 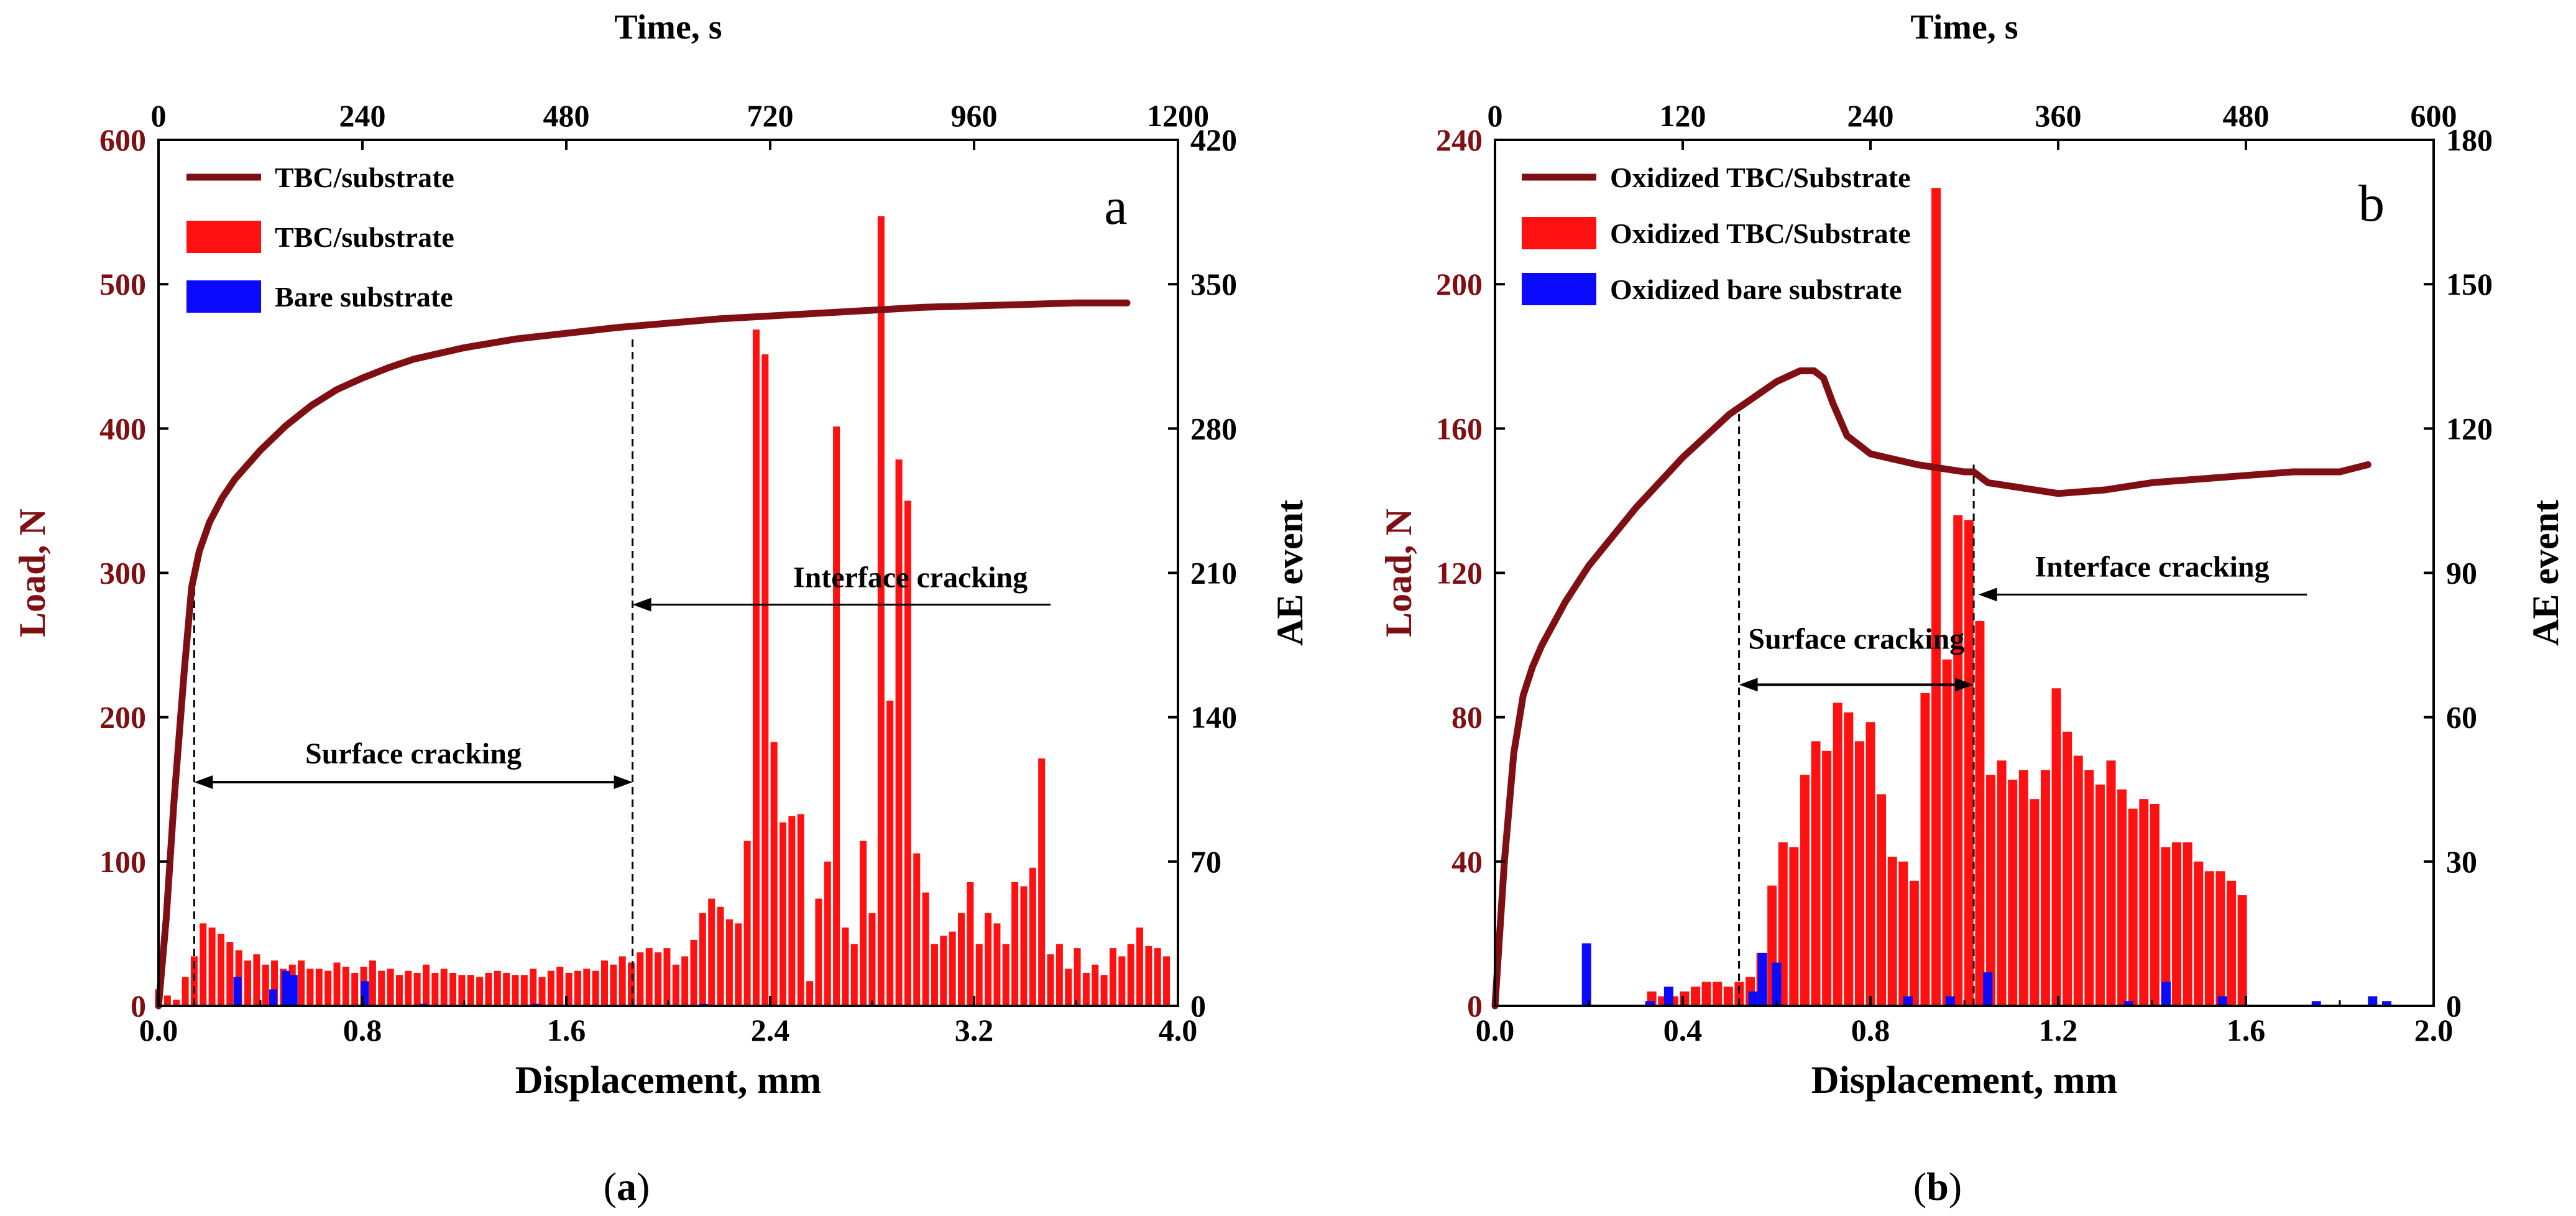 I want to click on y-right-tick-label: 210, so click(x=1213, y=574).